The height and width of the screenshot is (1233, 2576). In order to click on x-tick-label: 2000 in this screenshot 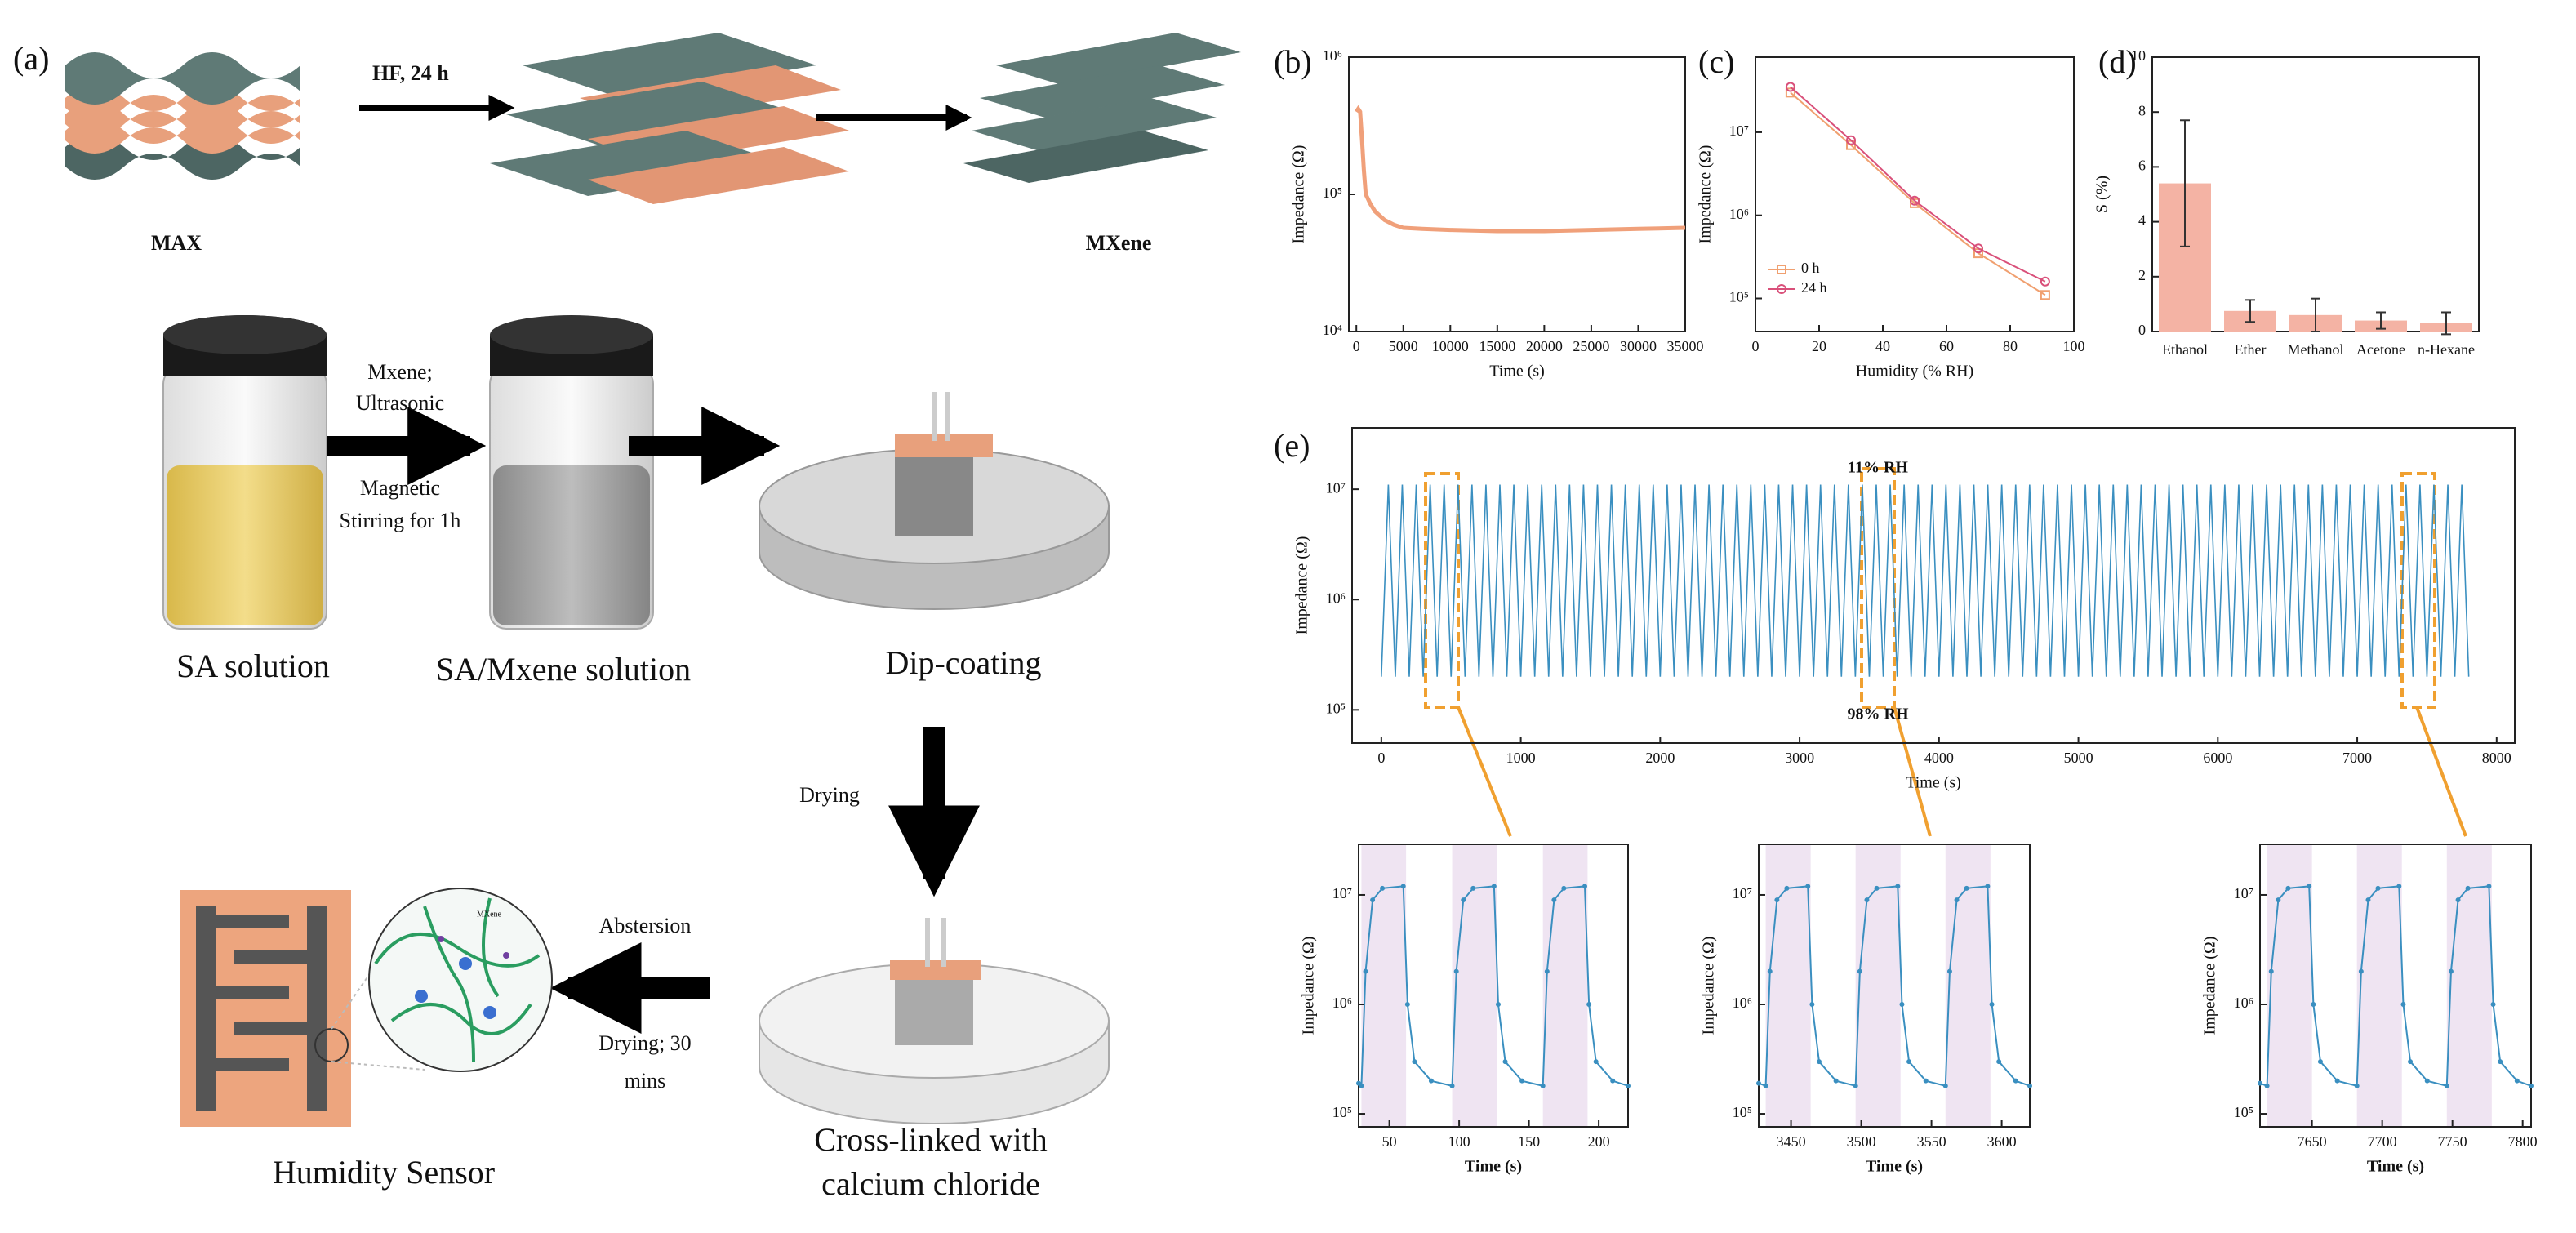, I will do `click(1660, 758)`.